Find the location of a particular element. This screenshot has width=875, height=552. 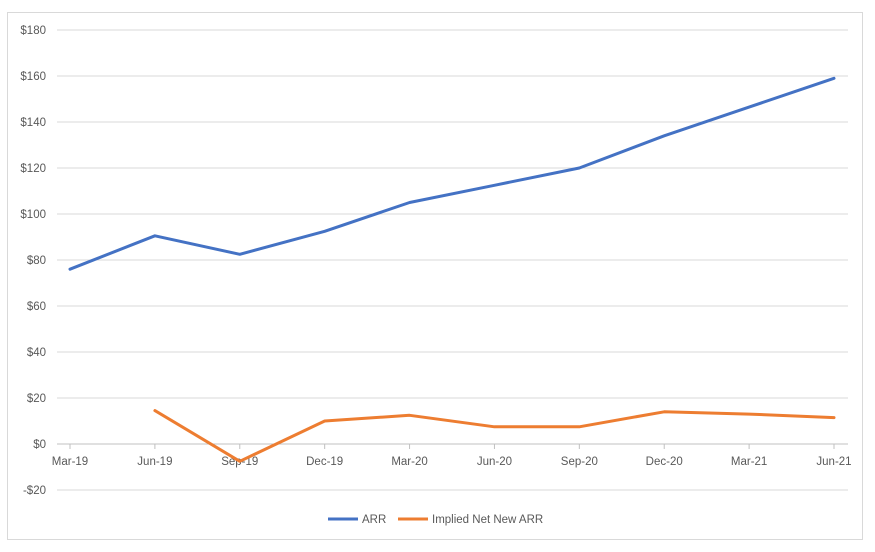

legend: ARR Implied Net New ARR is located at coordinates (435, 520).